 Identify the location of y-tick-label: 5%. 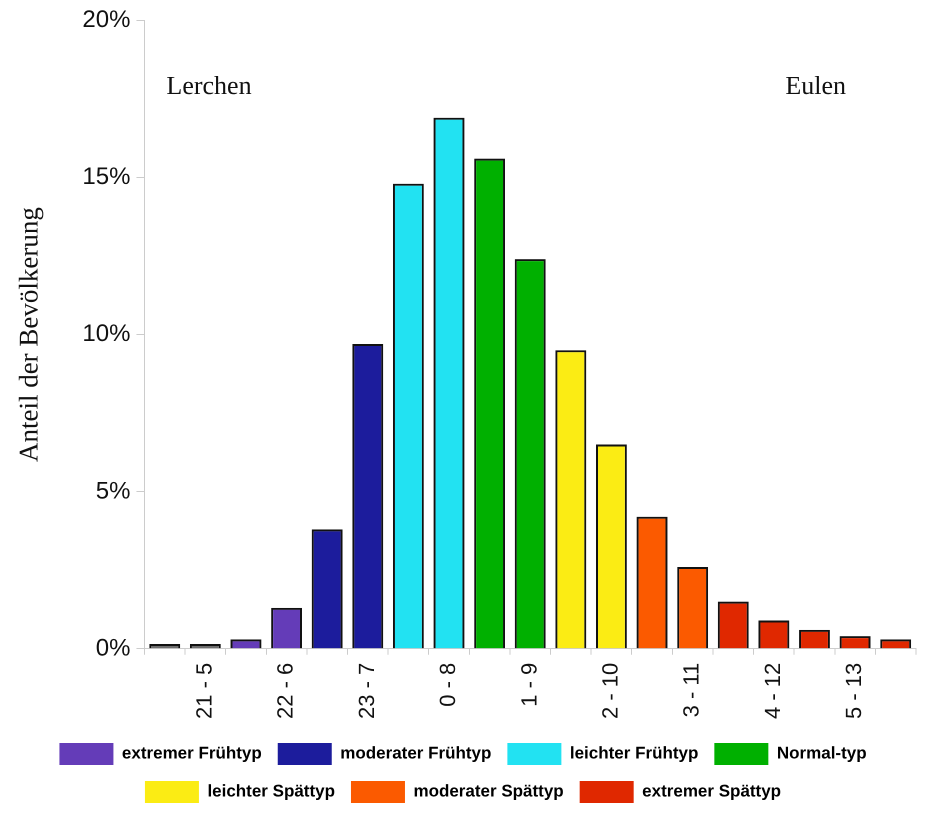
(113, 490).